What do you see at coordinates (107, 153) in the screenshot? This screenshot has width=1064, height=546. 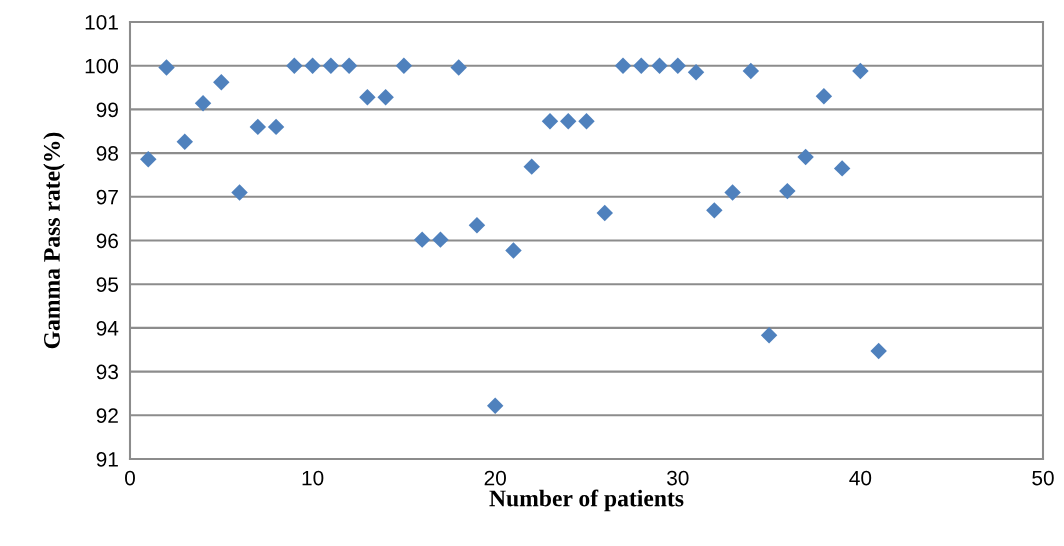 I see `y-tick-label: 98` at bounding box center [107, 153].